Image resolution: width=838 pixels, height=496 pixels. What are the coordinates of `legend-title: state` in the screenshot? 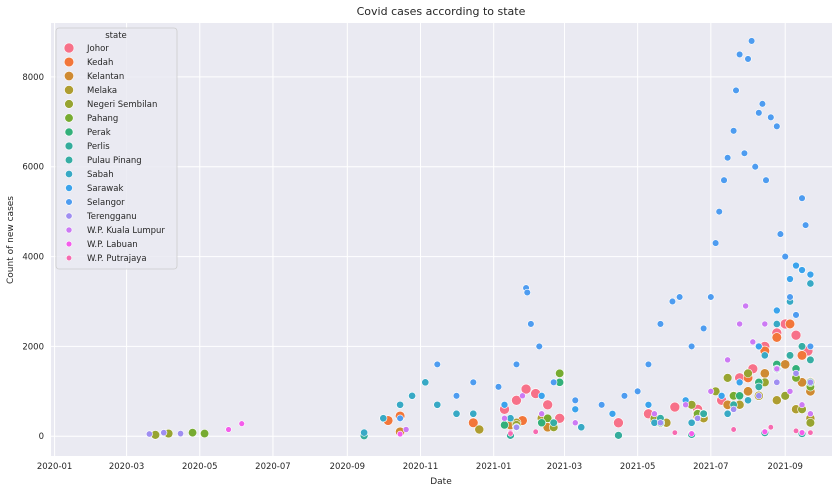 It's located at (116, 36).